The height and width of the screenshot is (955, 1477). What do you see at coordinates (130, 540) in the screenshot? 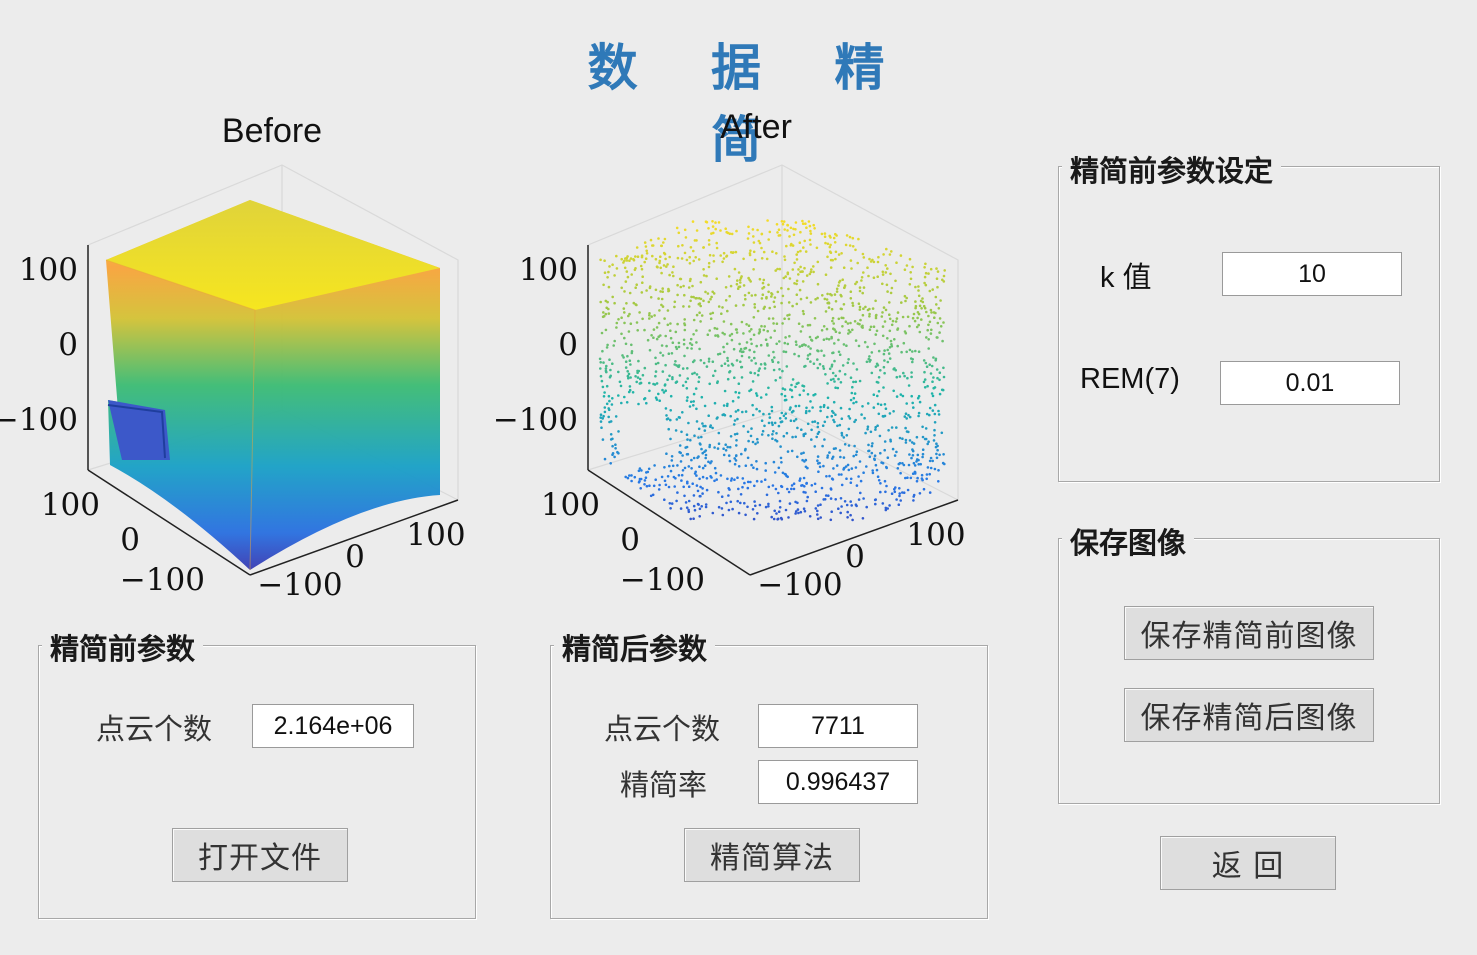
I see `before-x-tick-label: 0` at bounding box center [130, 540].